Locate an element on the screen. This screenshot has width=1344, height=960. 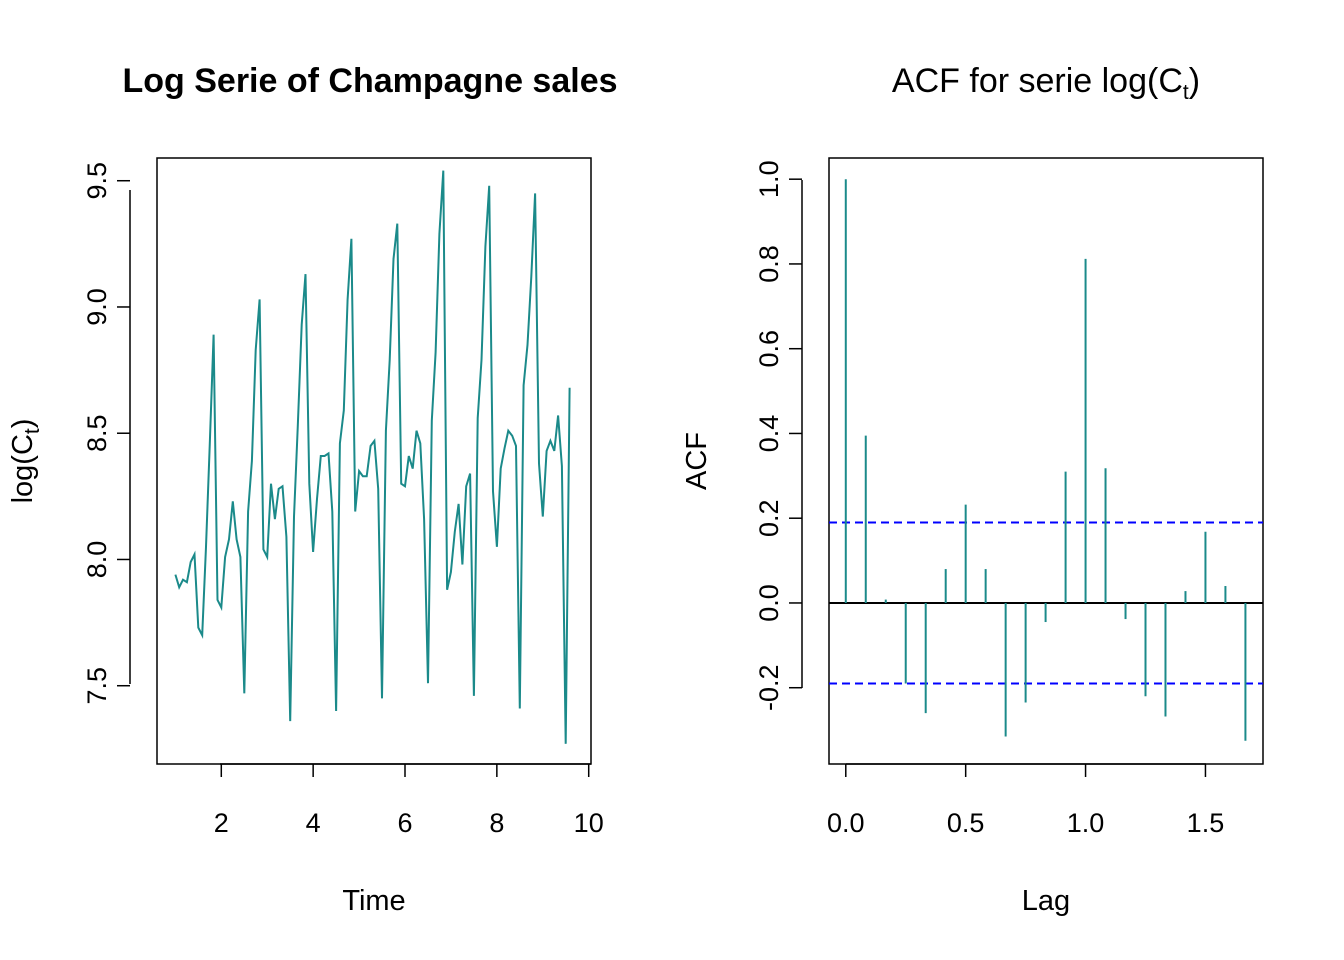
time-series-y-tick-label: 9.5 is located at coordinates (97, 181).